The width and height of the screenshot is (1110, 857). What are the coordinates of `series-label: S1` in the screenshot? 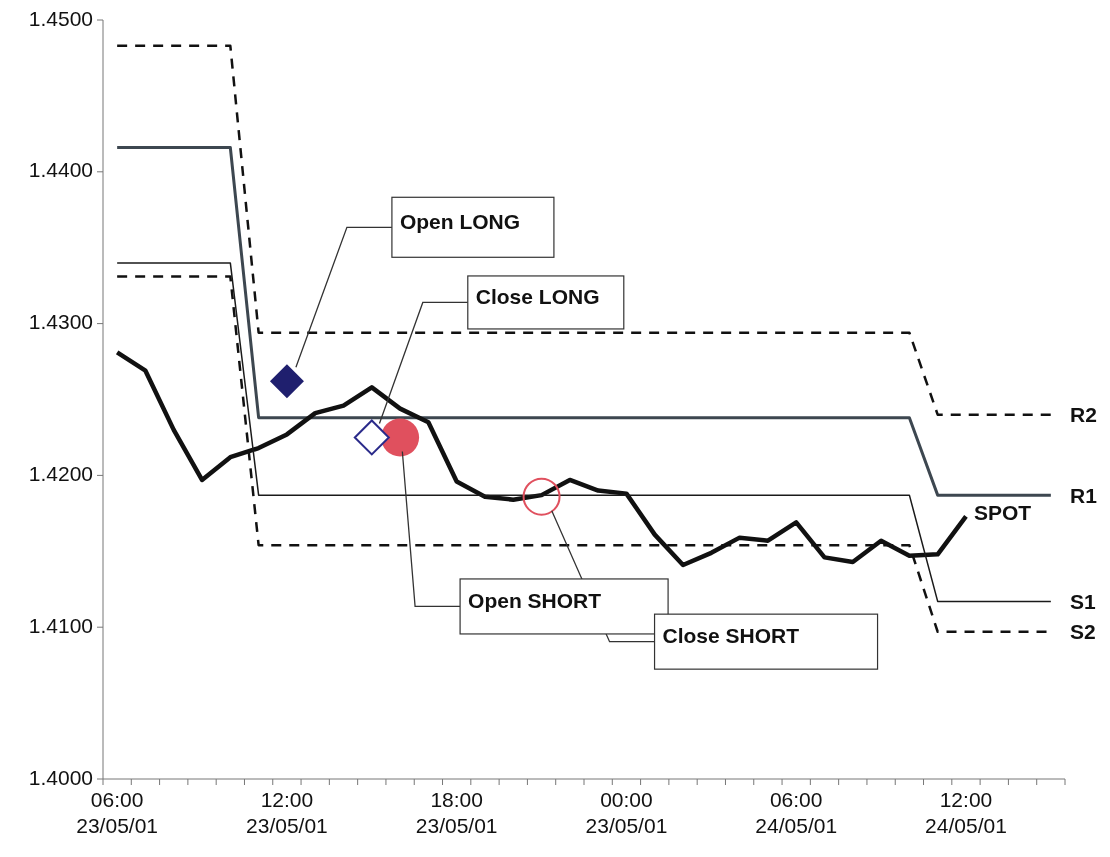 It's located at (1083, 601).